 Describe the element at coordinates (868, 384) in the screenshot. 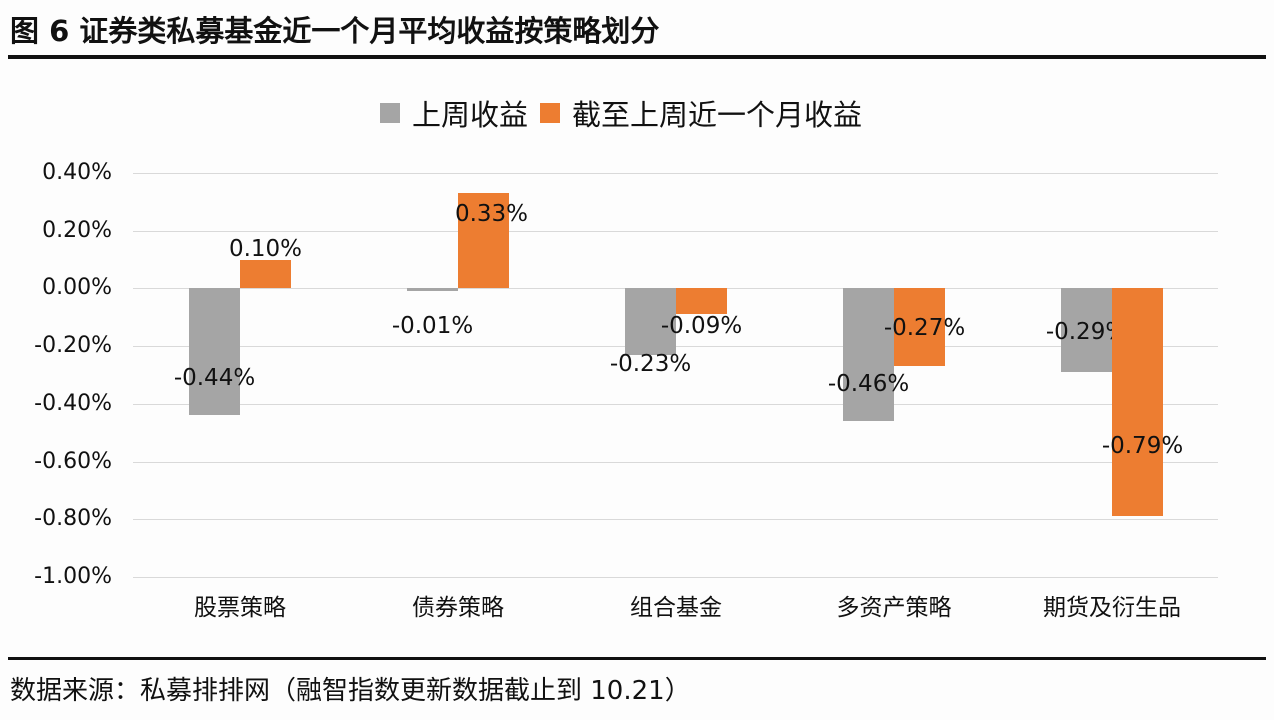

I see `data-label: -0.46%` at that location.